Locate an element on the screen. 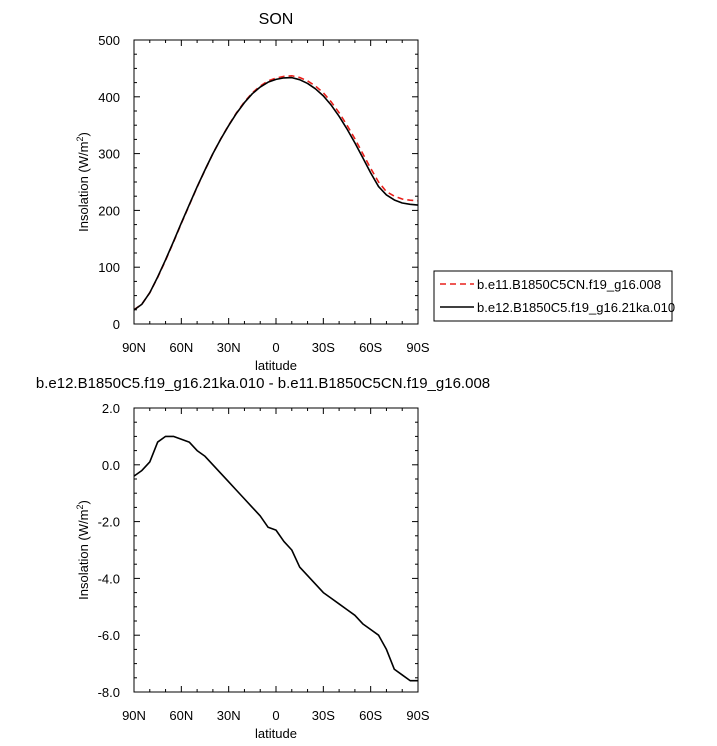 The width and height of the screenshot is (717, 746). chart2-x-axis-label: latitude is located at coordinates (276, 733).